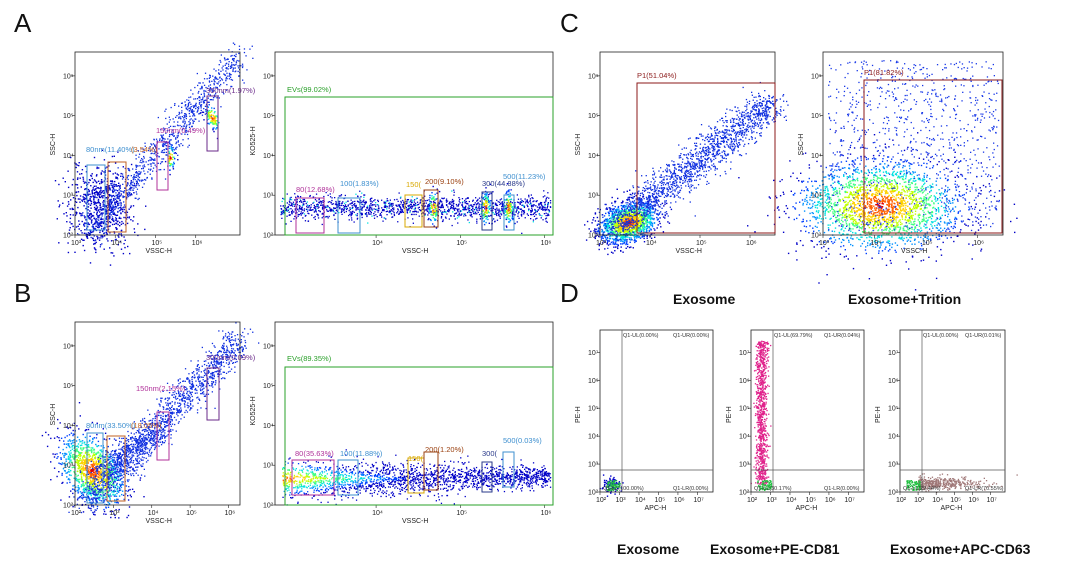 This screenshot has width=1080, height=567. I want to click on gate-label: 300(44.88%), so click(503, 183).